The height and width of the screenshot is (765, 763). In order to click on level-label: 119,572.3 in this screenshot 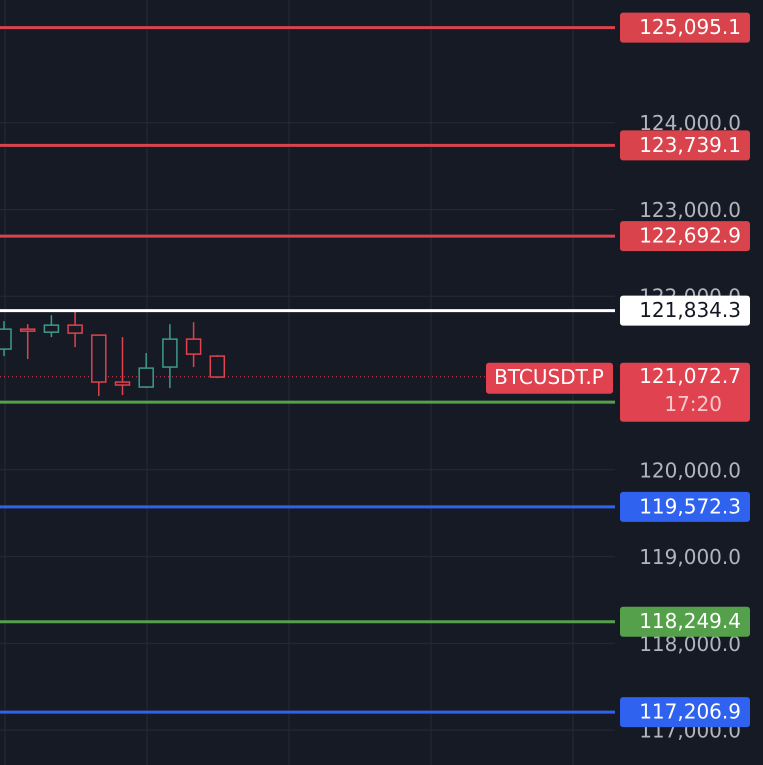, I will do `click(690, 506)`.